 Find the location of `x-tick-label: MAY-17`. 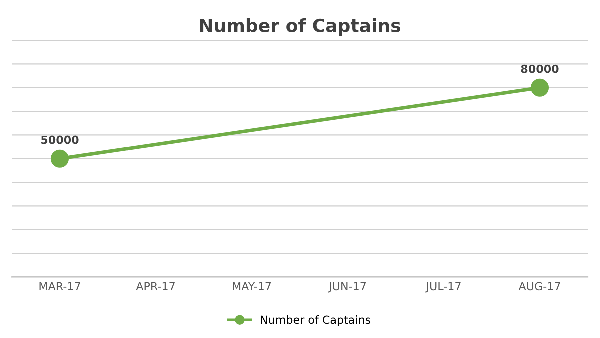

x-tick-label: MAY-17 is located at coordinates (252, 286).